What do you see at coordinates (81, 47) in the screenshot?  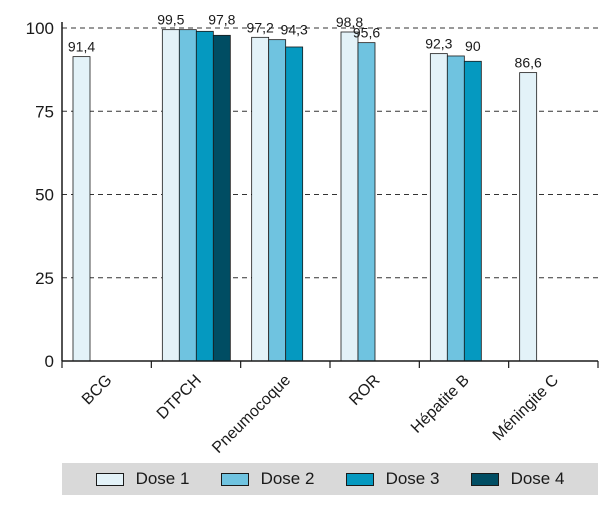 I see `data-label: 91,4` at bounding box center [81, 47].